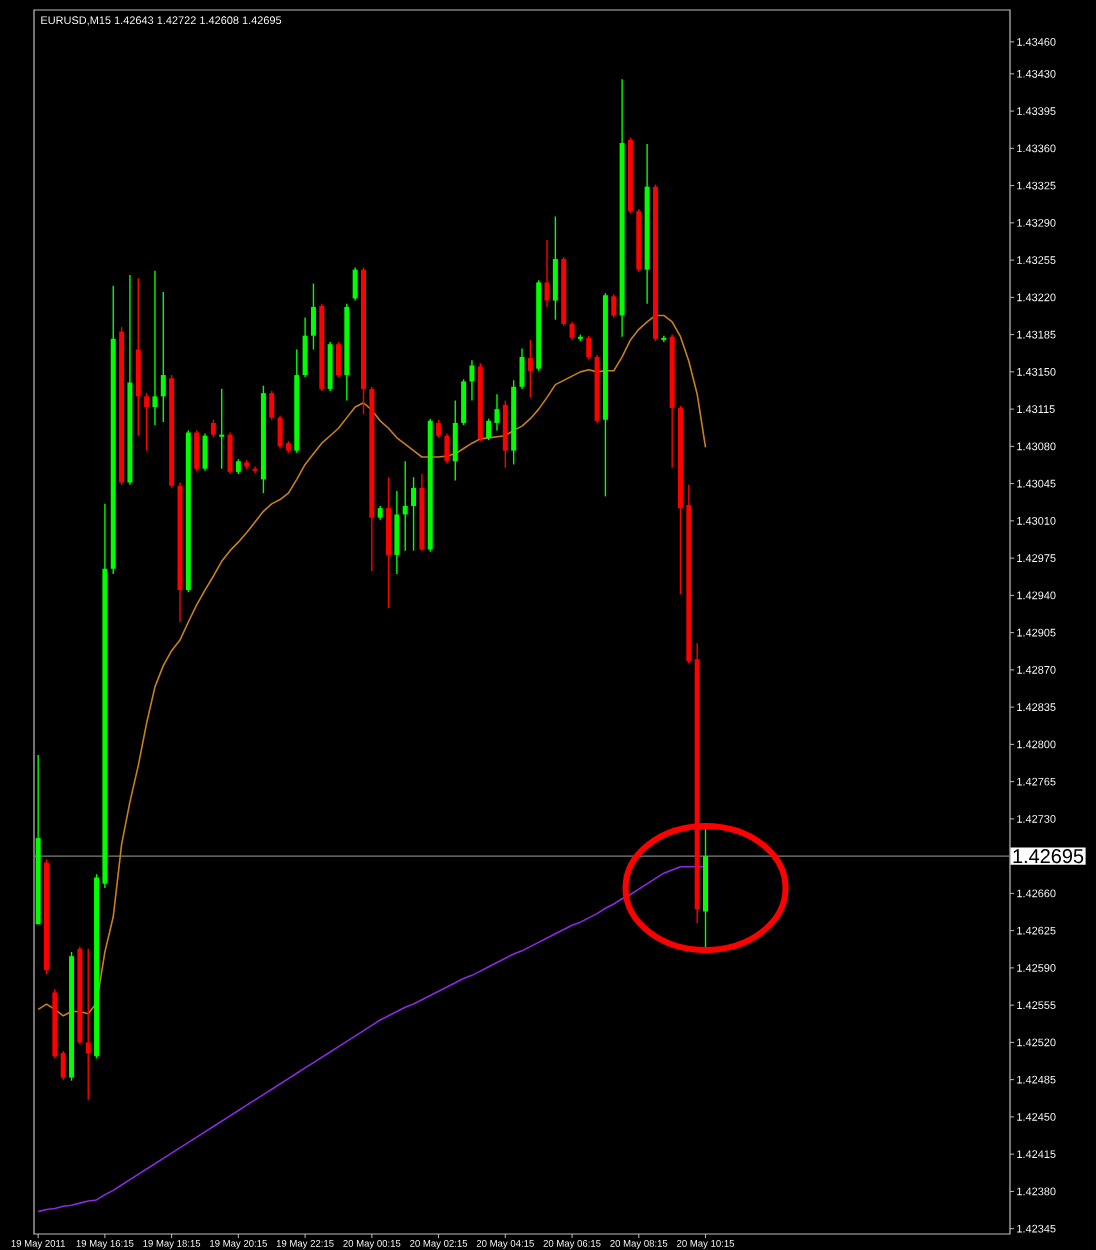  I want to click on ref-line-label: 1.42695, so click(1048, 856).